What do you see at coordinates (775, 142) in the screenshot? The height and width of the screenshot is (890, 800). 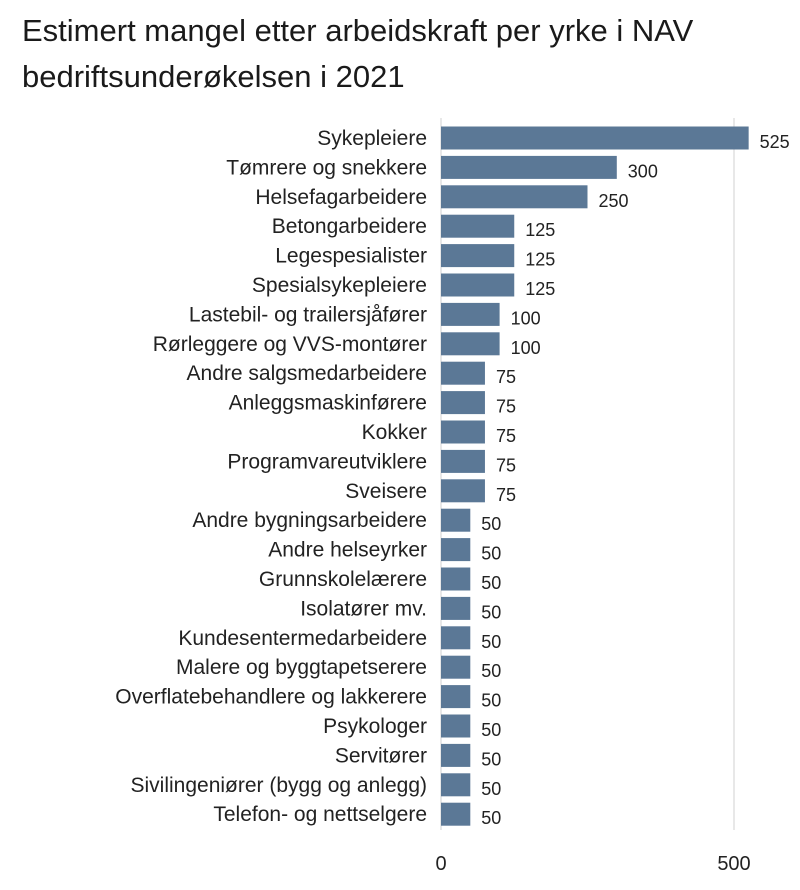 I see `value-label: 525` at bounding box center [775, 142].